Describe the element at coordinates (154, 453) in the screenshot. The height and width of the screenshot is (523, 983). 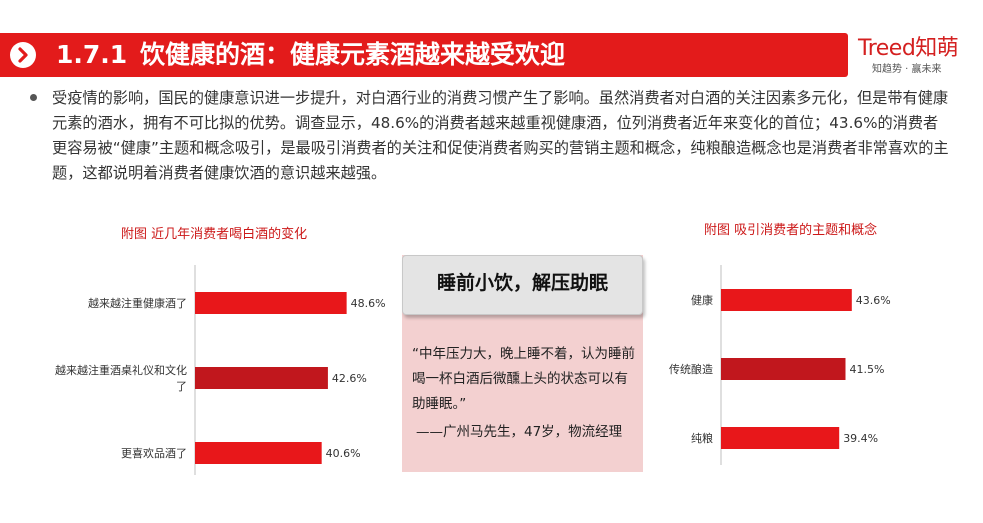
I see `category-label: 更喜欢品酒了` at that location.